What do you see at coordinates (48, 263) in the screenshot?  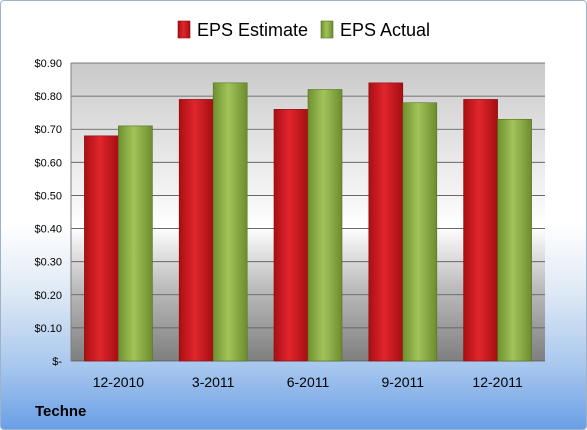 I see `y-tick-label: $0.30` at bounding box center [48, 263].